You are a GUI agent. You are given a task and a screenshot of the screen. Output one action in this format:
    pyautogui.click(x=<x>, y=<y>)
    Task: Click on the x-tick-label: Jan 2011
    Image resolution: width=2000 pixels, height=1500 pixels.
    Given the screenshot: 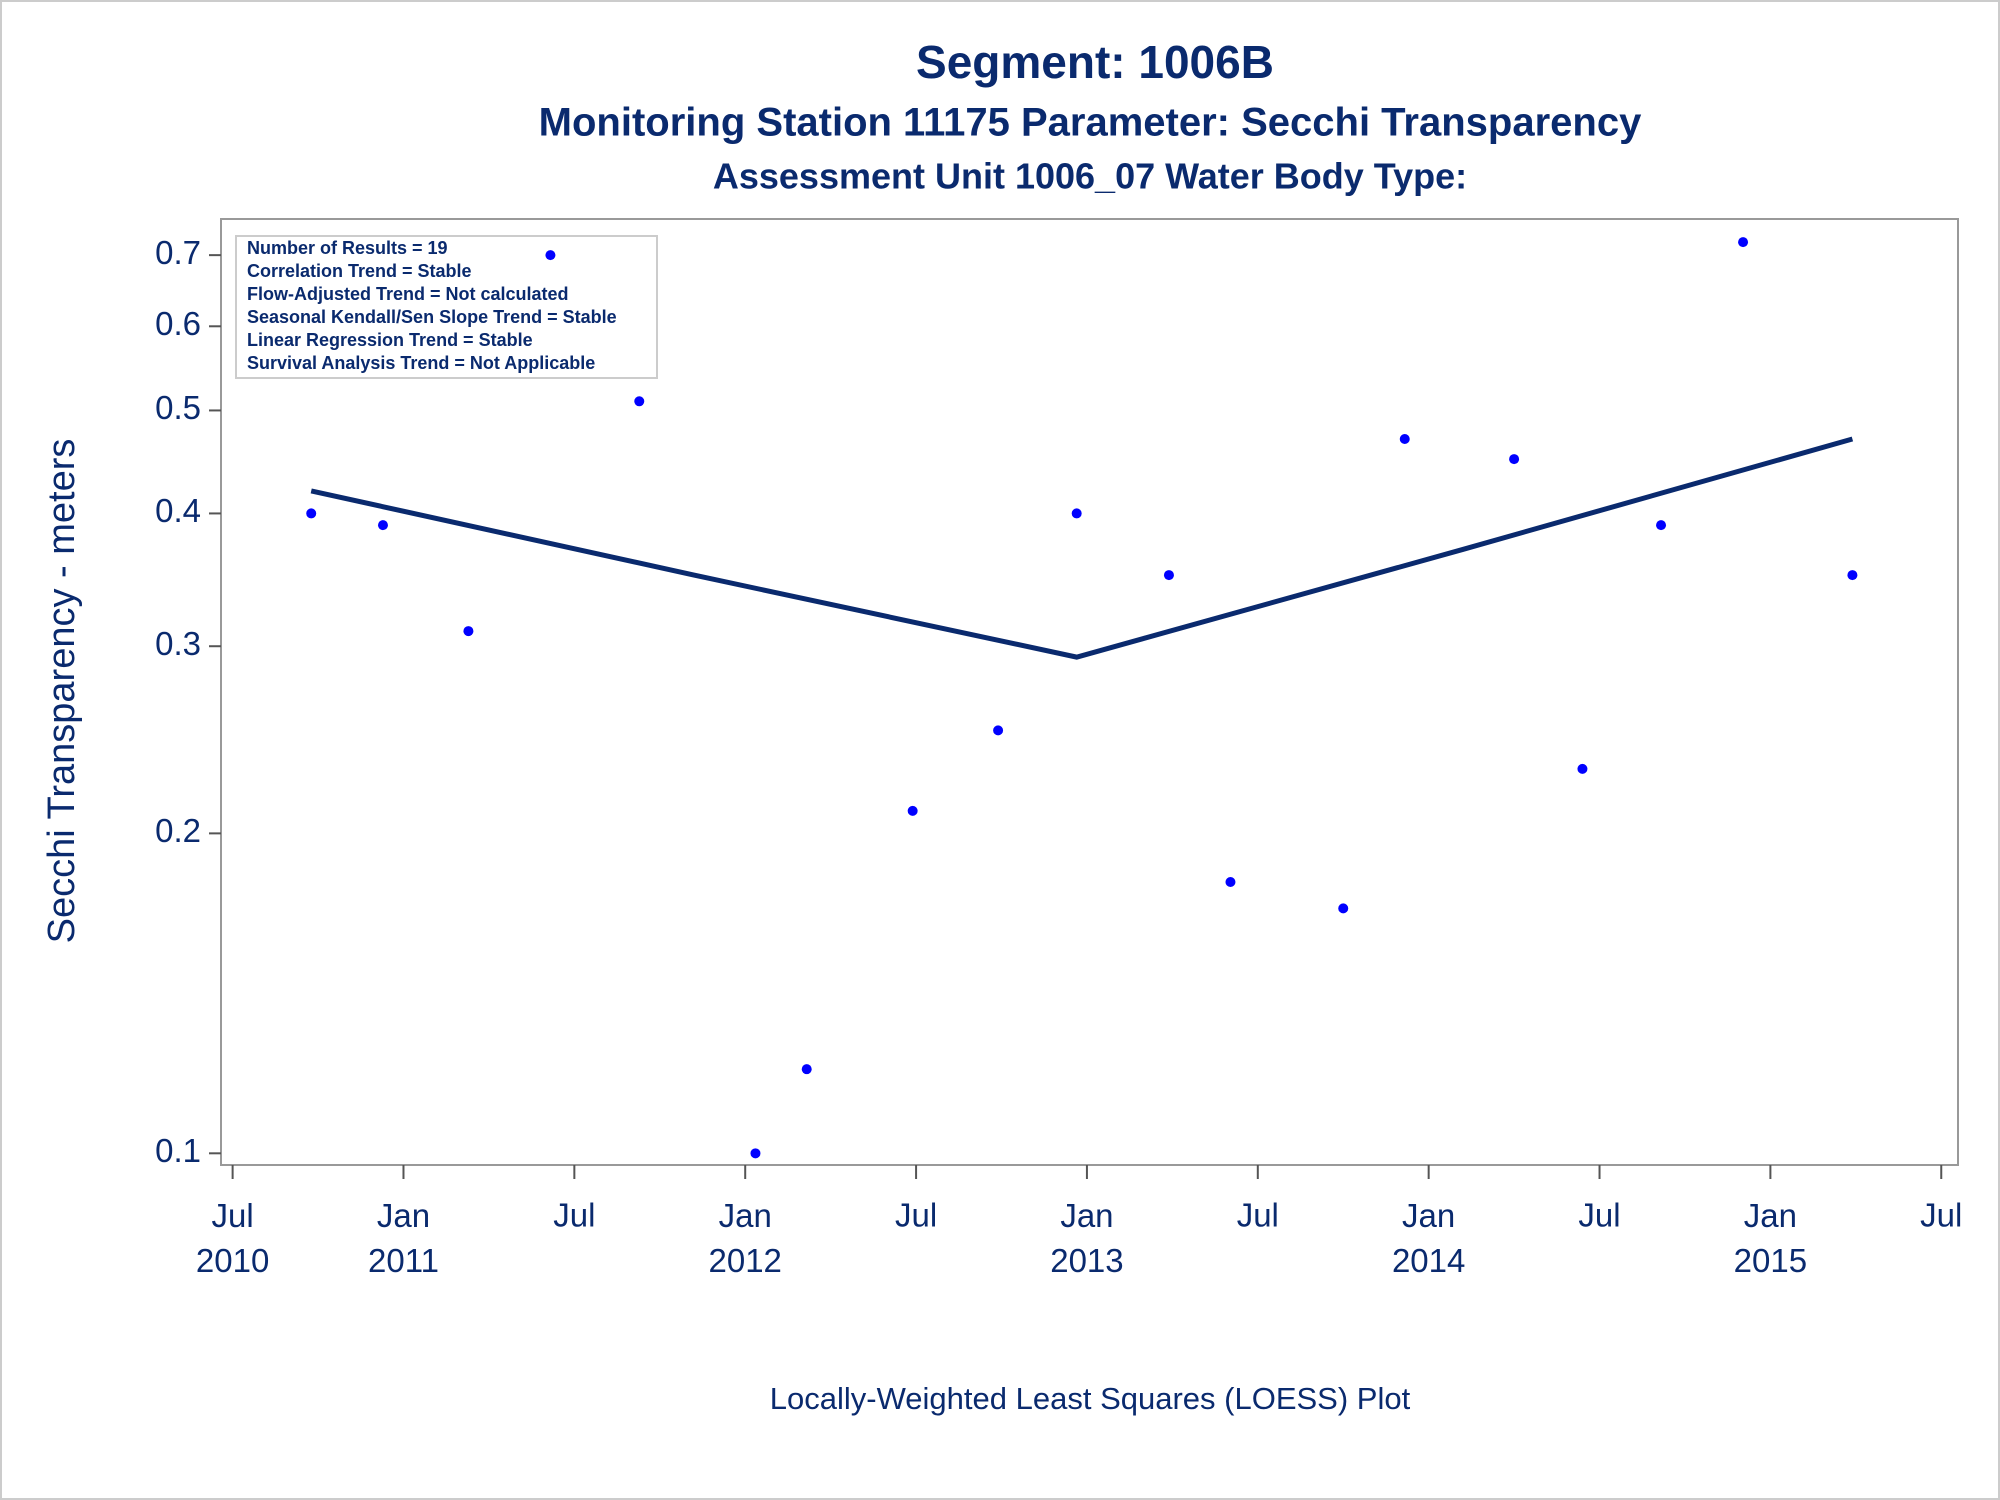 What is the action you would take?
    pyautogui.click(x=403, y=1238)
    